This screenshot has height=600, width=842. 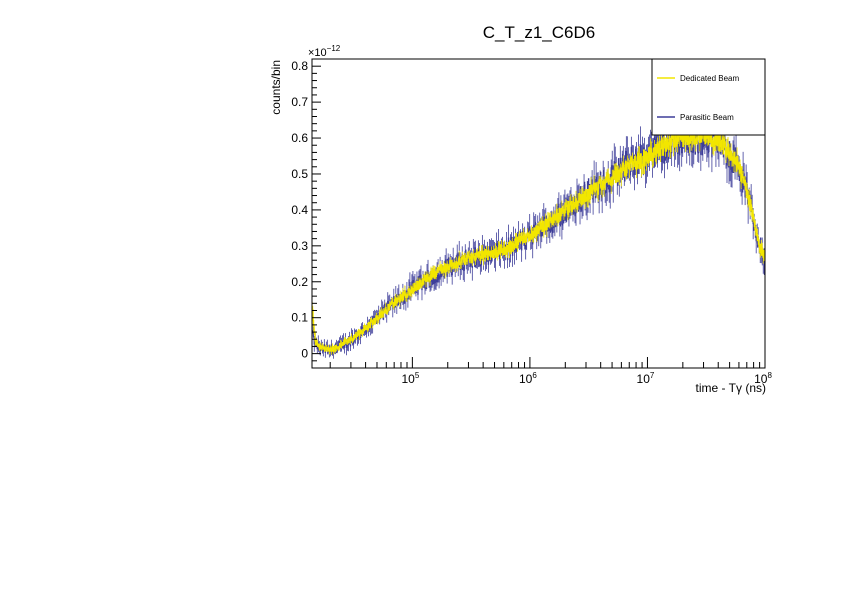 What do you see at coordinates (299, 174) in the screenshot?
I see `y-tick-label: 0.5` at bounding box center [299, 174].